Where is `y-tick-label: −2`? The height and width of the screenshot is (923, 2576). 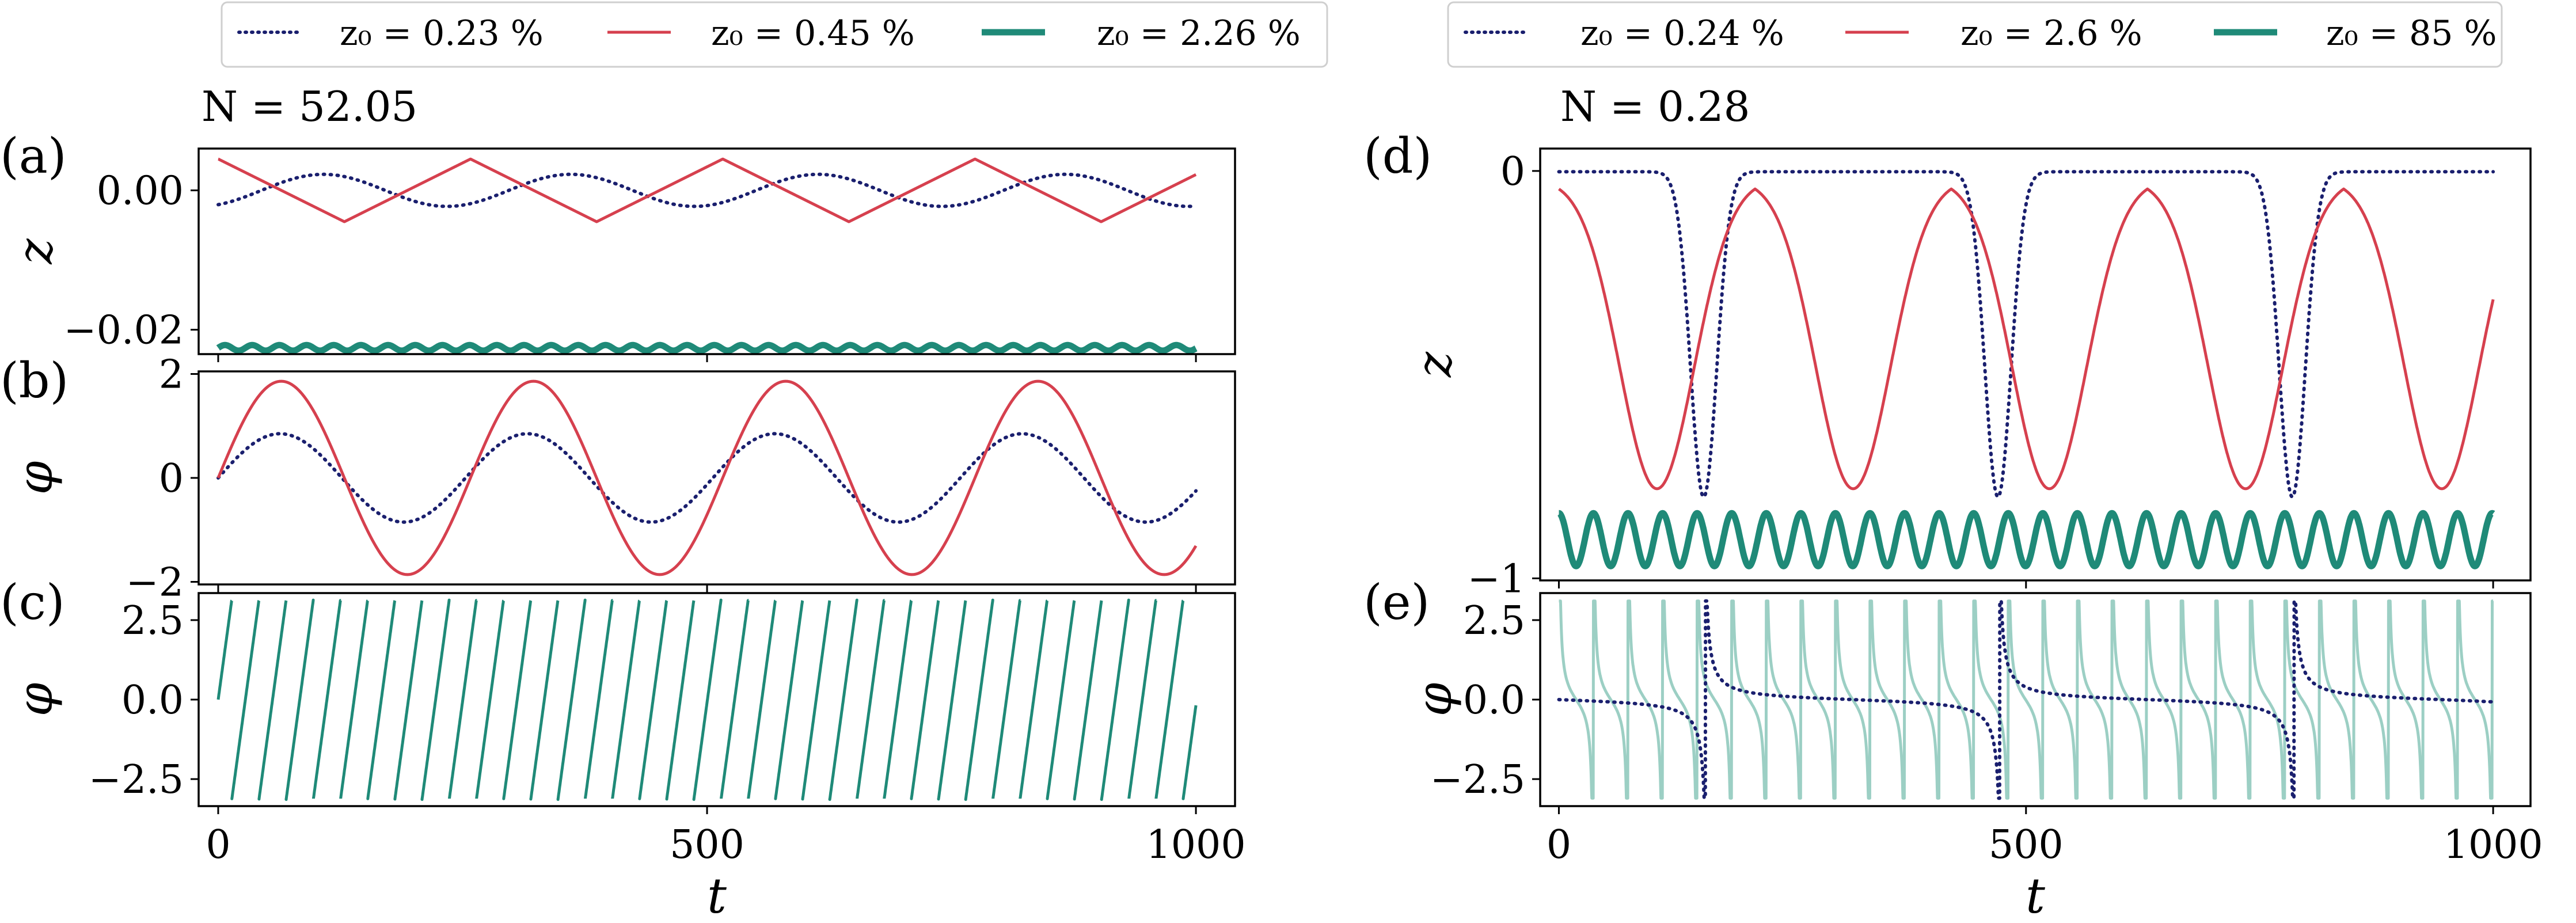
y-tick-label: −2 is located at coordinates (155, 582).